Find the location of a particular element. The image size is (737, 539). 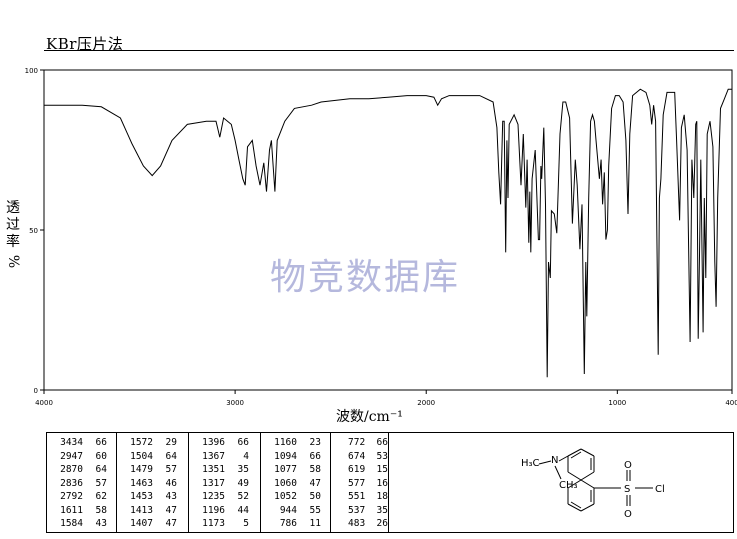

peak-table-row: 772 66 is located at coordinates (359, 444).